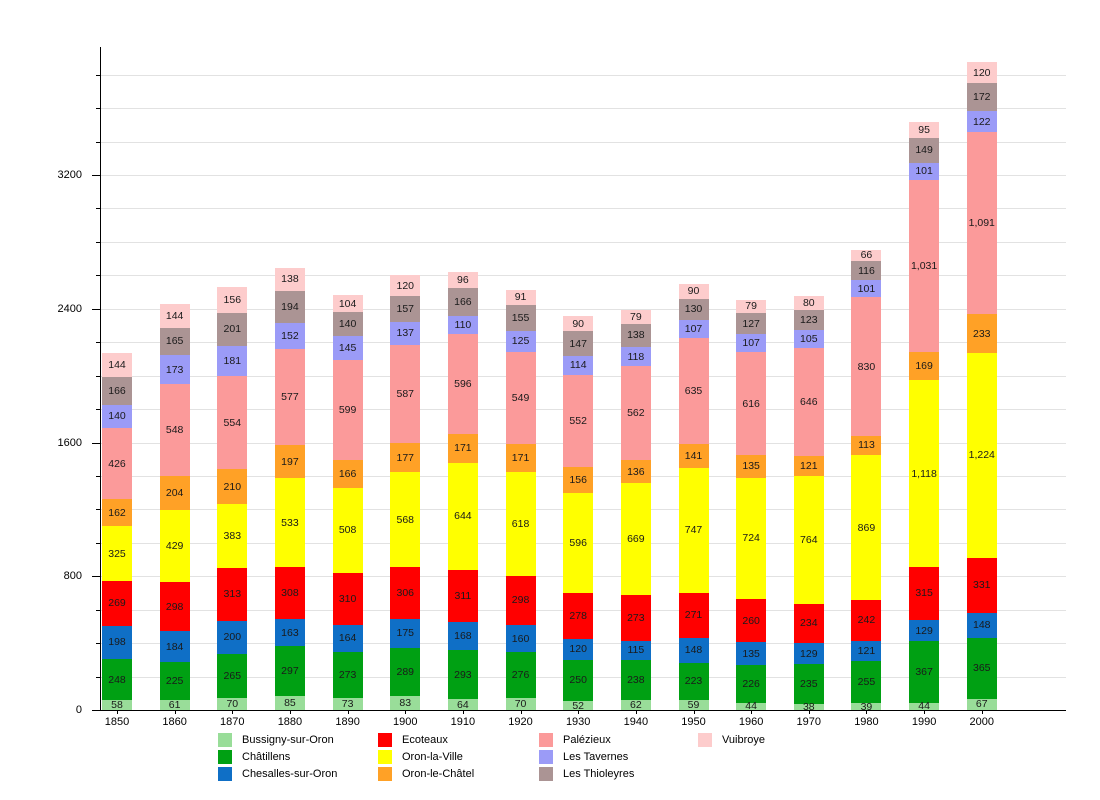 The height and width of the screenshot is (800, 1100). I want to click on segment-value-label: 764, so click(809, 539).